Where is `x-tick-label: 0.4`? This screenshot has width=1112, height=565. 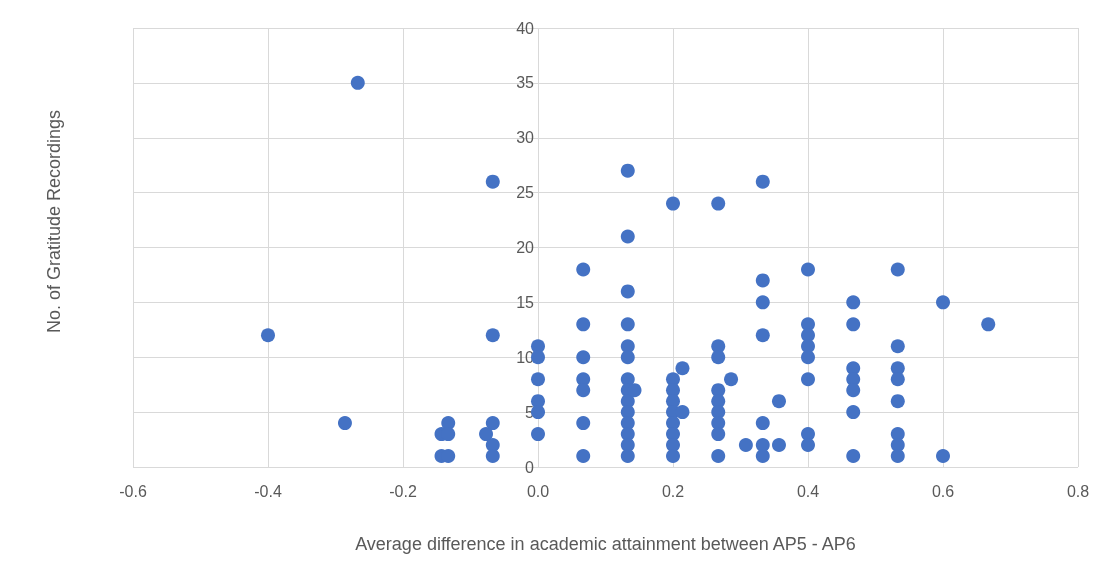 x-tick-label: 0.4 is located at coordinates (808, 491).